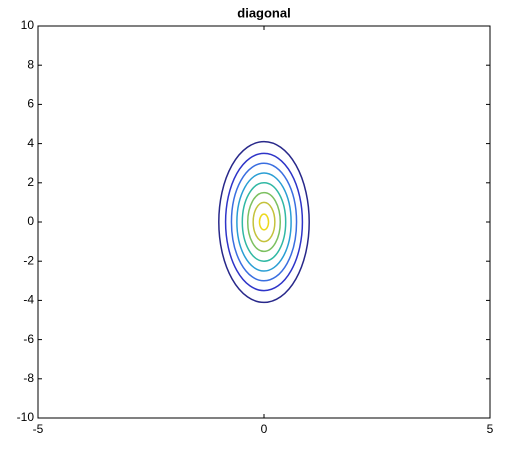  I want to click on contour, so click(264, 222).